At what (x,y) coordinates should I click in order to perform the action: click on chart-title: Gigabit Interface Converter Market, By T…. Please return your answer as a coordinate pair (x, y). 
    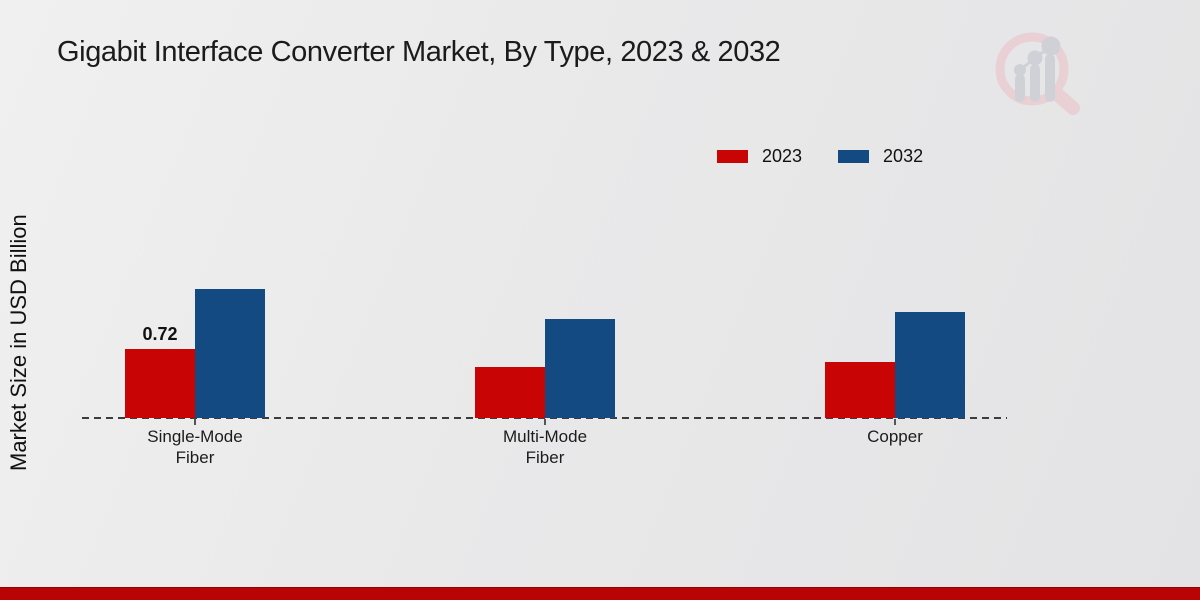
    Looking at the image, I should click on (419, 52).